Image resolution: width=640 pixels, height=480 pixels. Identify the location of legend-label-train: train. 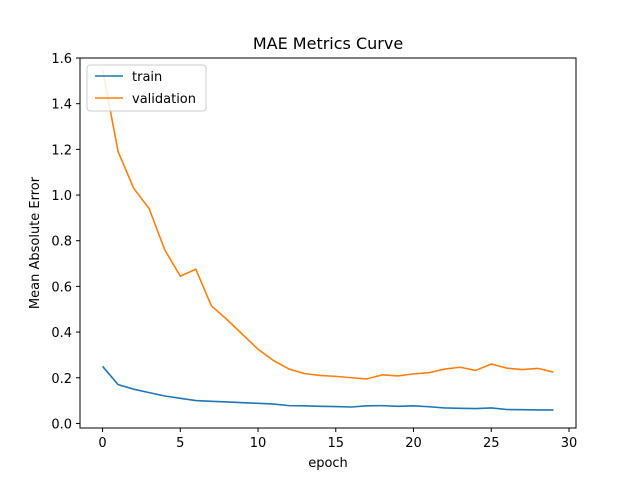
(147, 77).